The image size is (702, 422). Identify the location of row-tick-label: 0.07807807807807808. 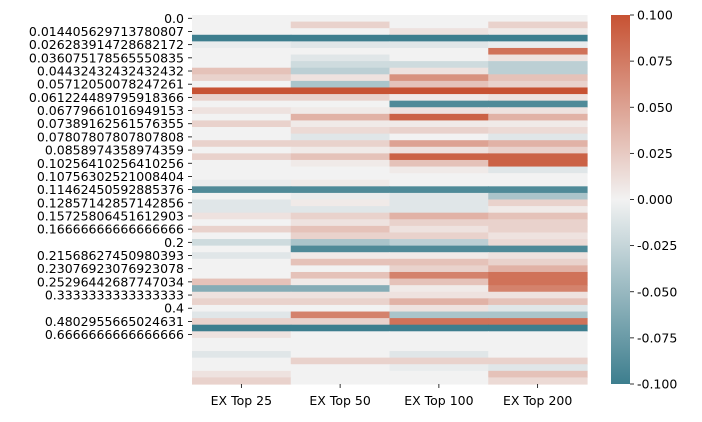
(110, 136).